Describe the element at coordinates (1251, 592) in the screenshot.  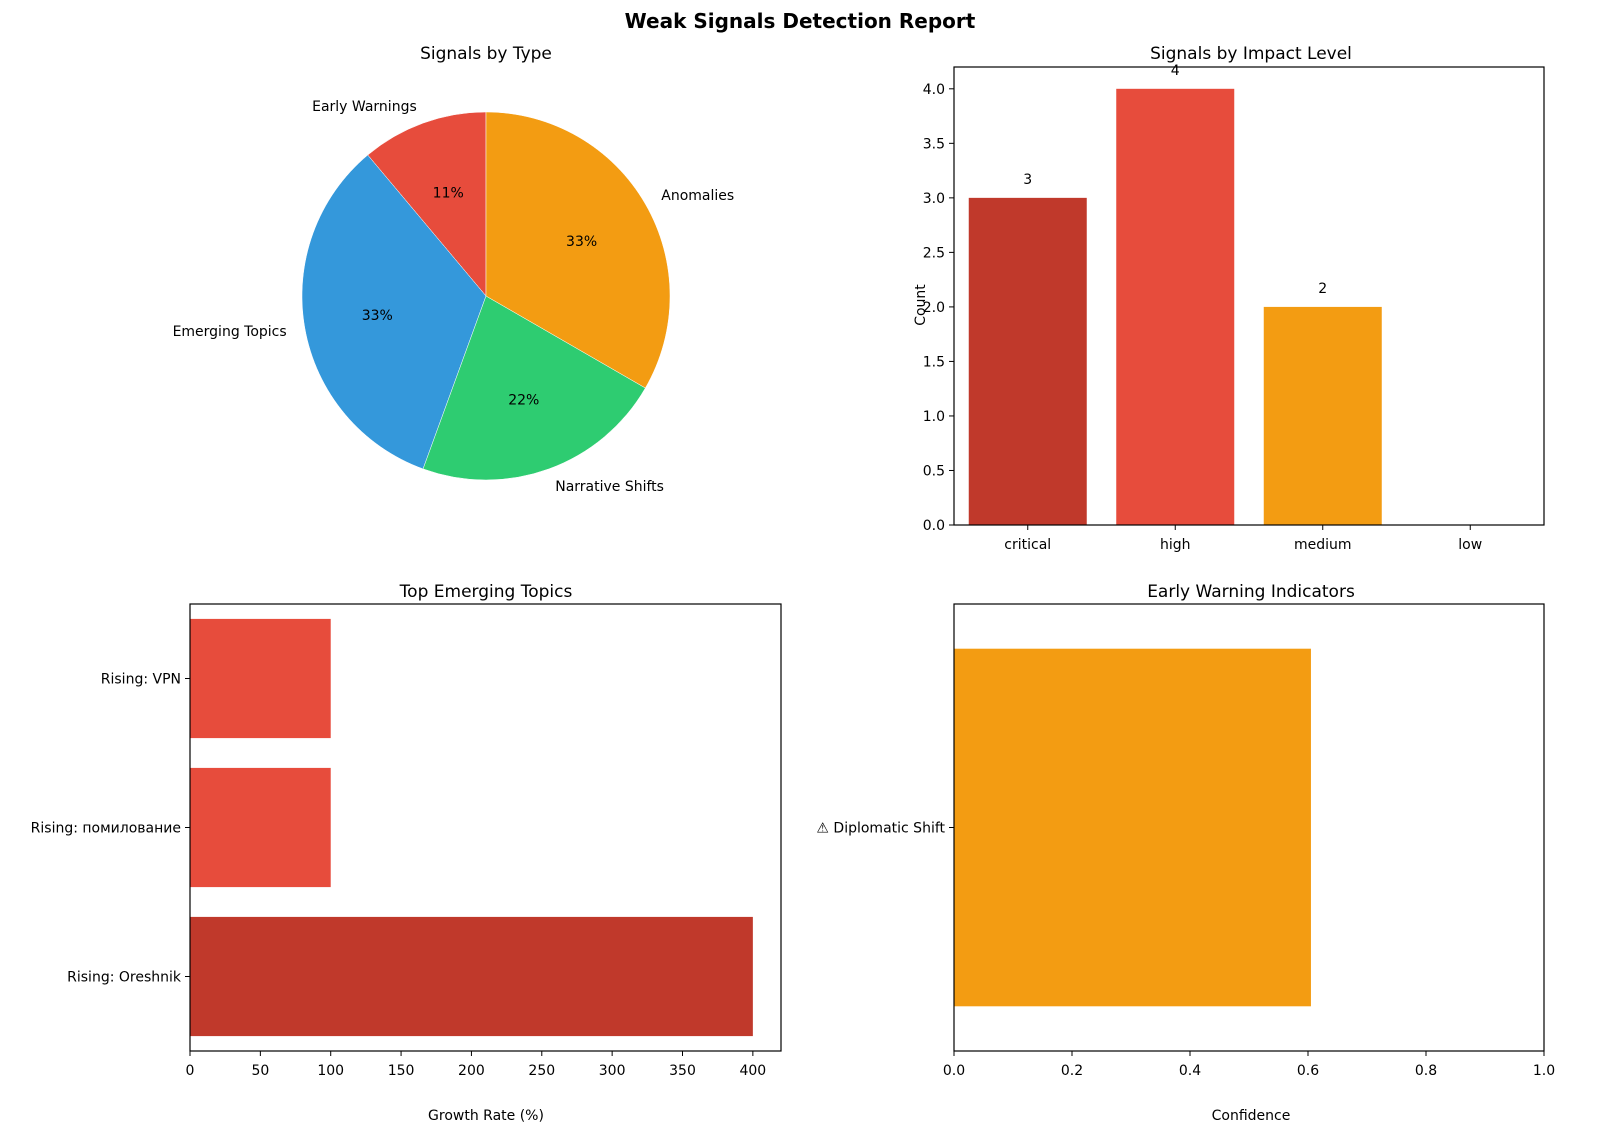
I see `warning-chart-title: Early Warning Indicators` at that location.